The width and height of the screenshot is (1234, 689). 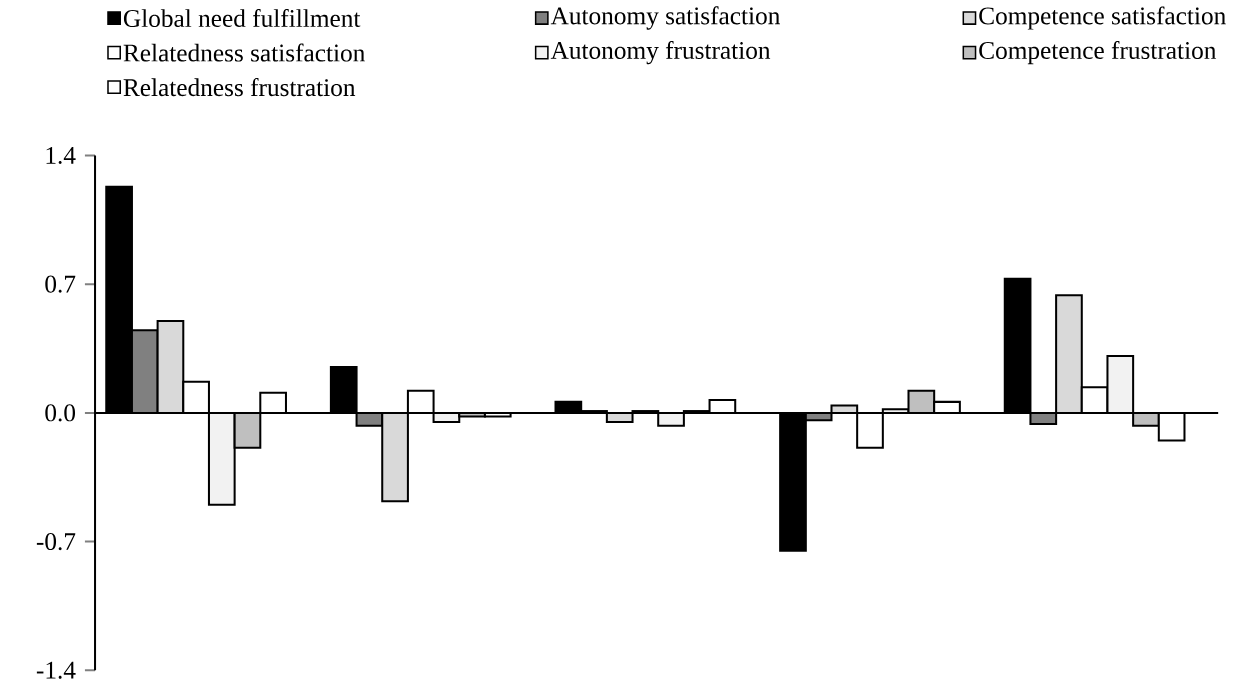 What do you see at coordinates (239, 87) in the screenshot?
I see `legend-label: Relatedness frustration` at bounding box center [239, 87].